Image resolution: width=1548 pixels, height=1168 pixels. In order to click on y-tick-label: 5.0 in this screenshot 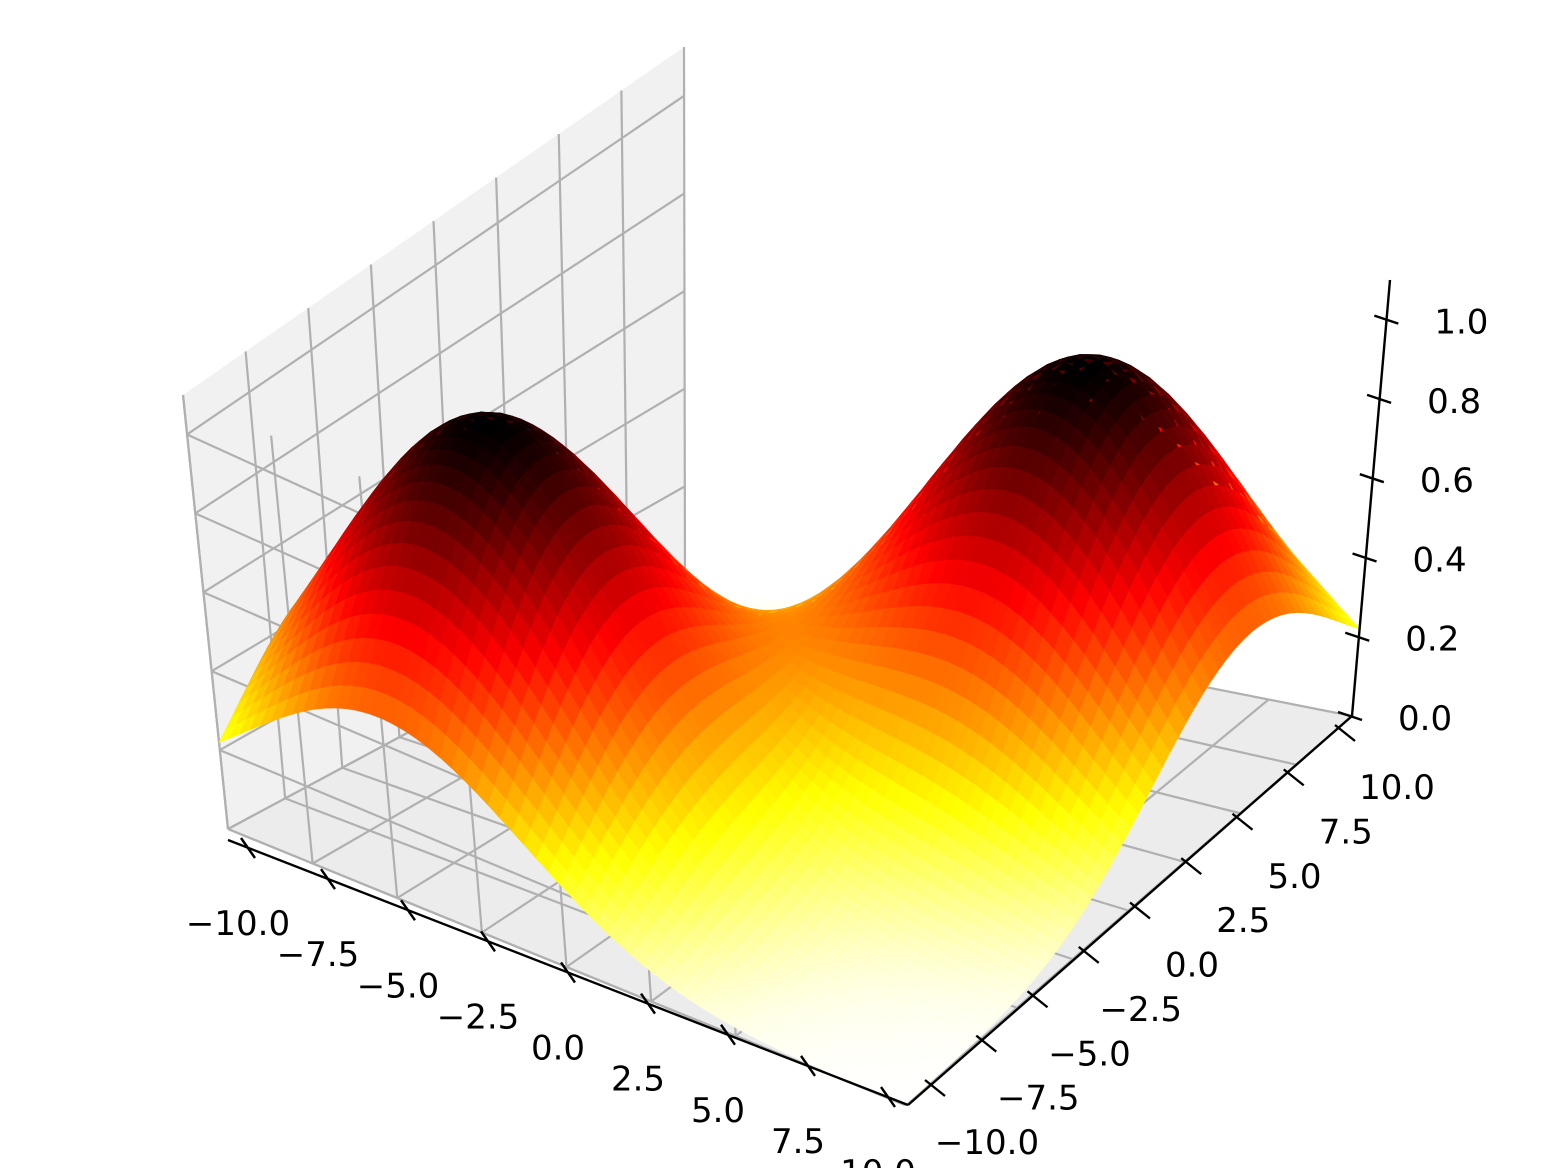, I will do `click(1294, 877)`.